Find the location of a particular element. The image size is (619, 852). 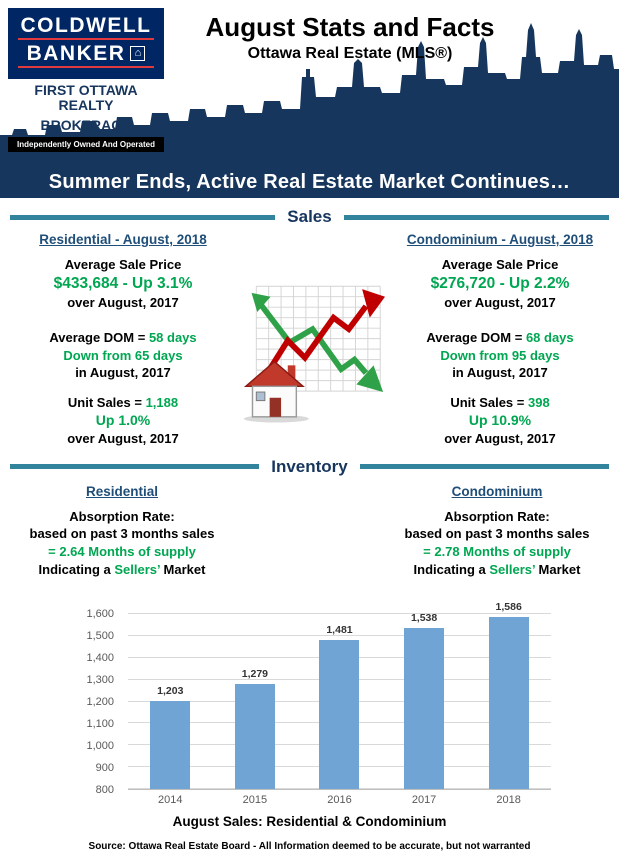

inventory-section-title: Inventory is located at coordinates (309, 466).